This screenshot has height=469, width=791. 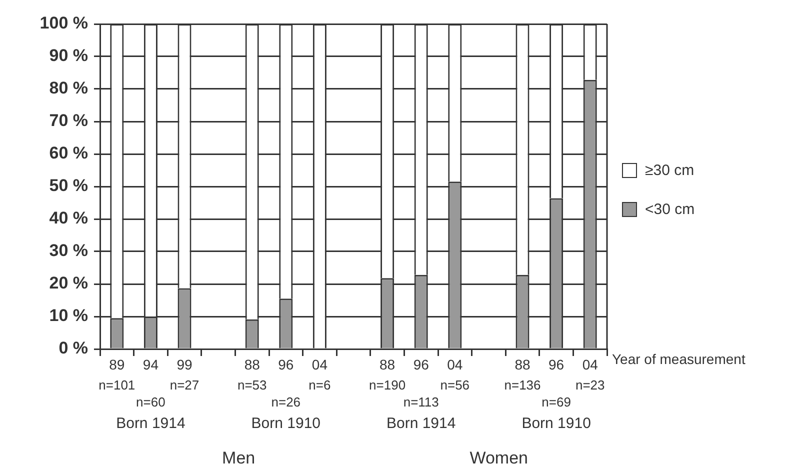 I want to click on x-axis-title: Year of measurement, so click(x=679, y=358).